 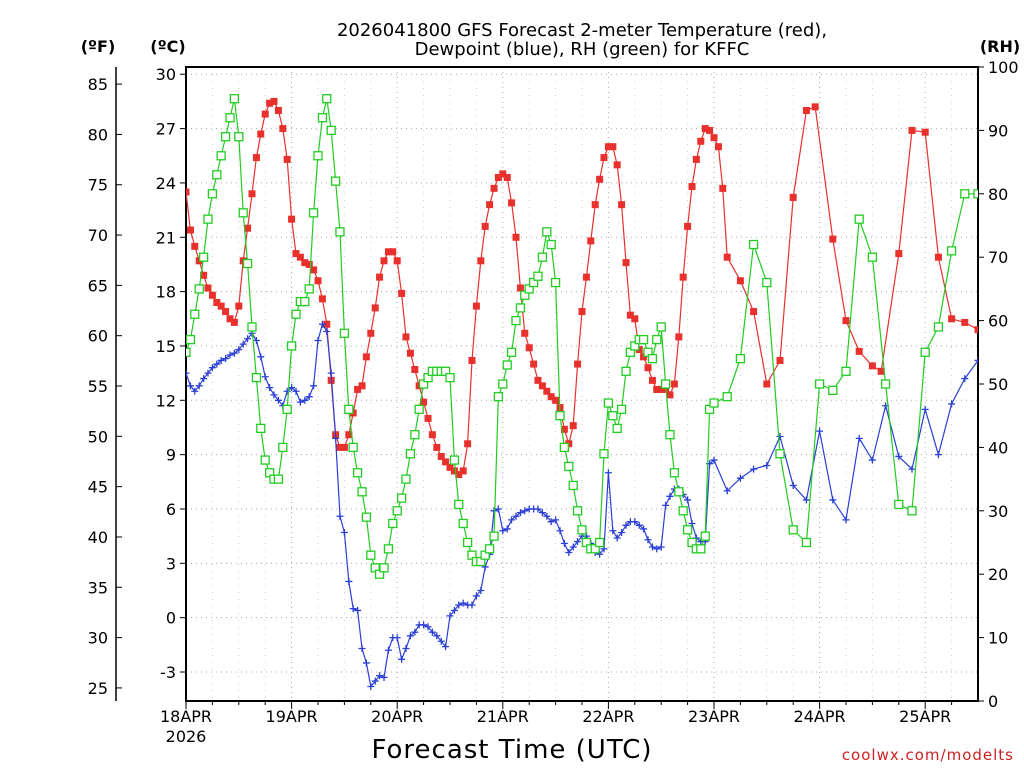 What do you see at coordinates (171, 618) in the screenshot?
I see `celsius-tick-label: 0` at bounding box center [171, 618].